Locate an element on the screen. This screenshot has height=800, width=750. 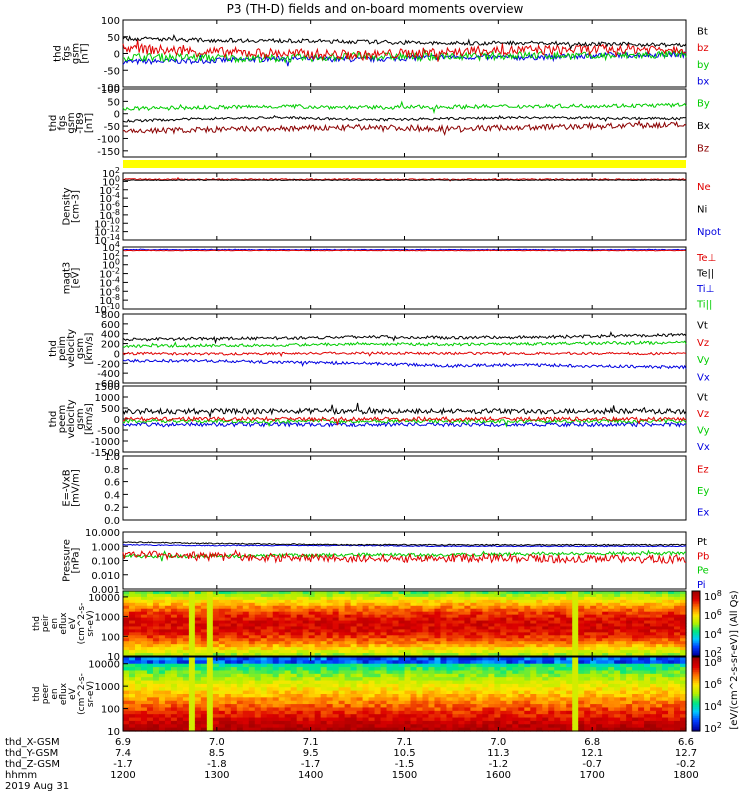
y-axis-label: thd is located at coordinates (37, 623).